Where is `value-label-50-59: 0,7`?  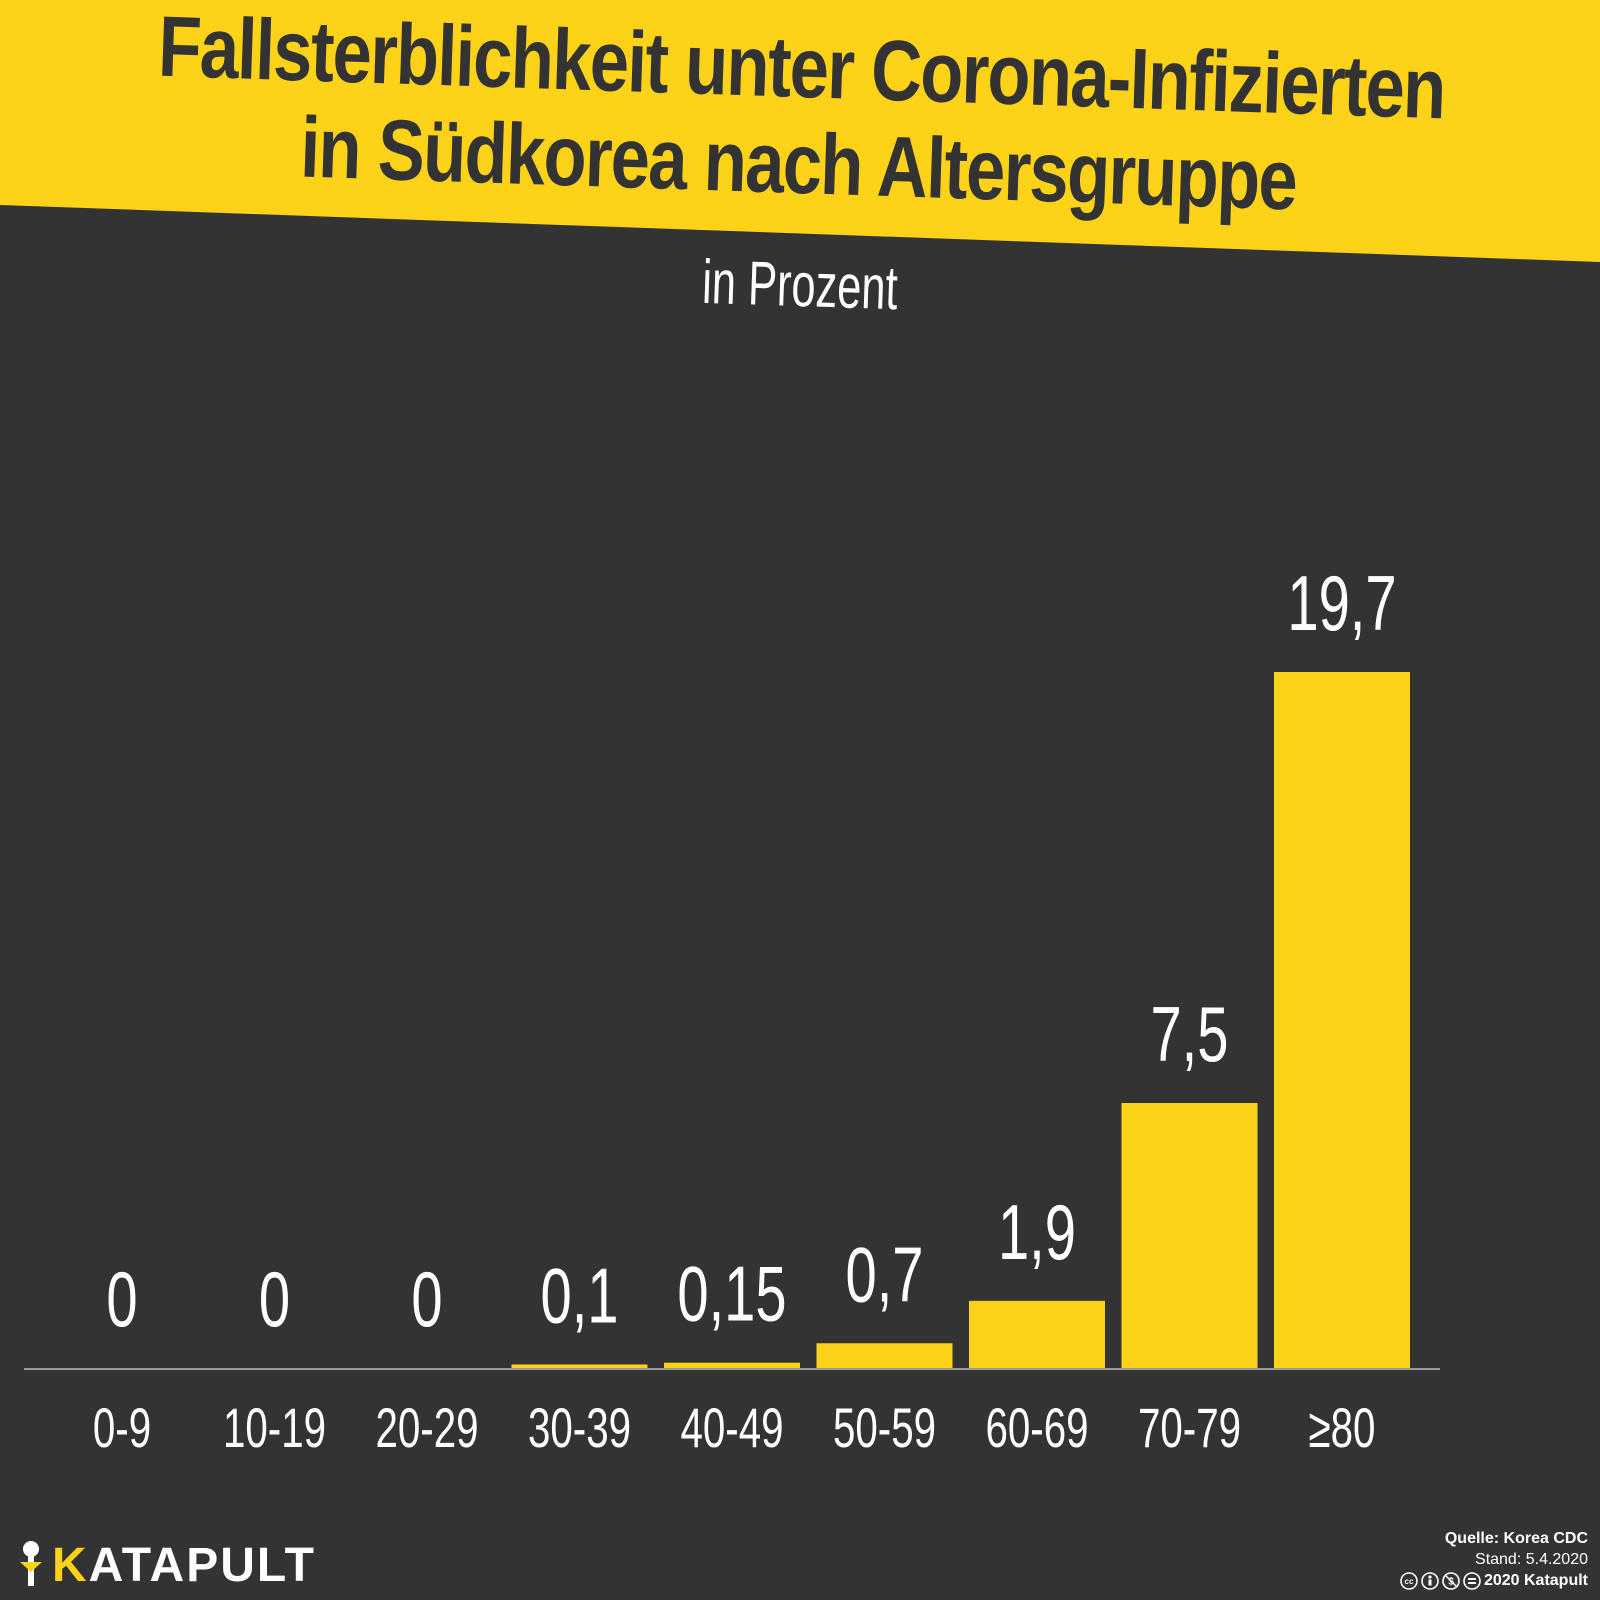
value-label-50-59: 0,7 is located at coordinates (884, 1274).